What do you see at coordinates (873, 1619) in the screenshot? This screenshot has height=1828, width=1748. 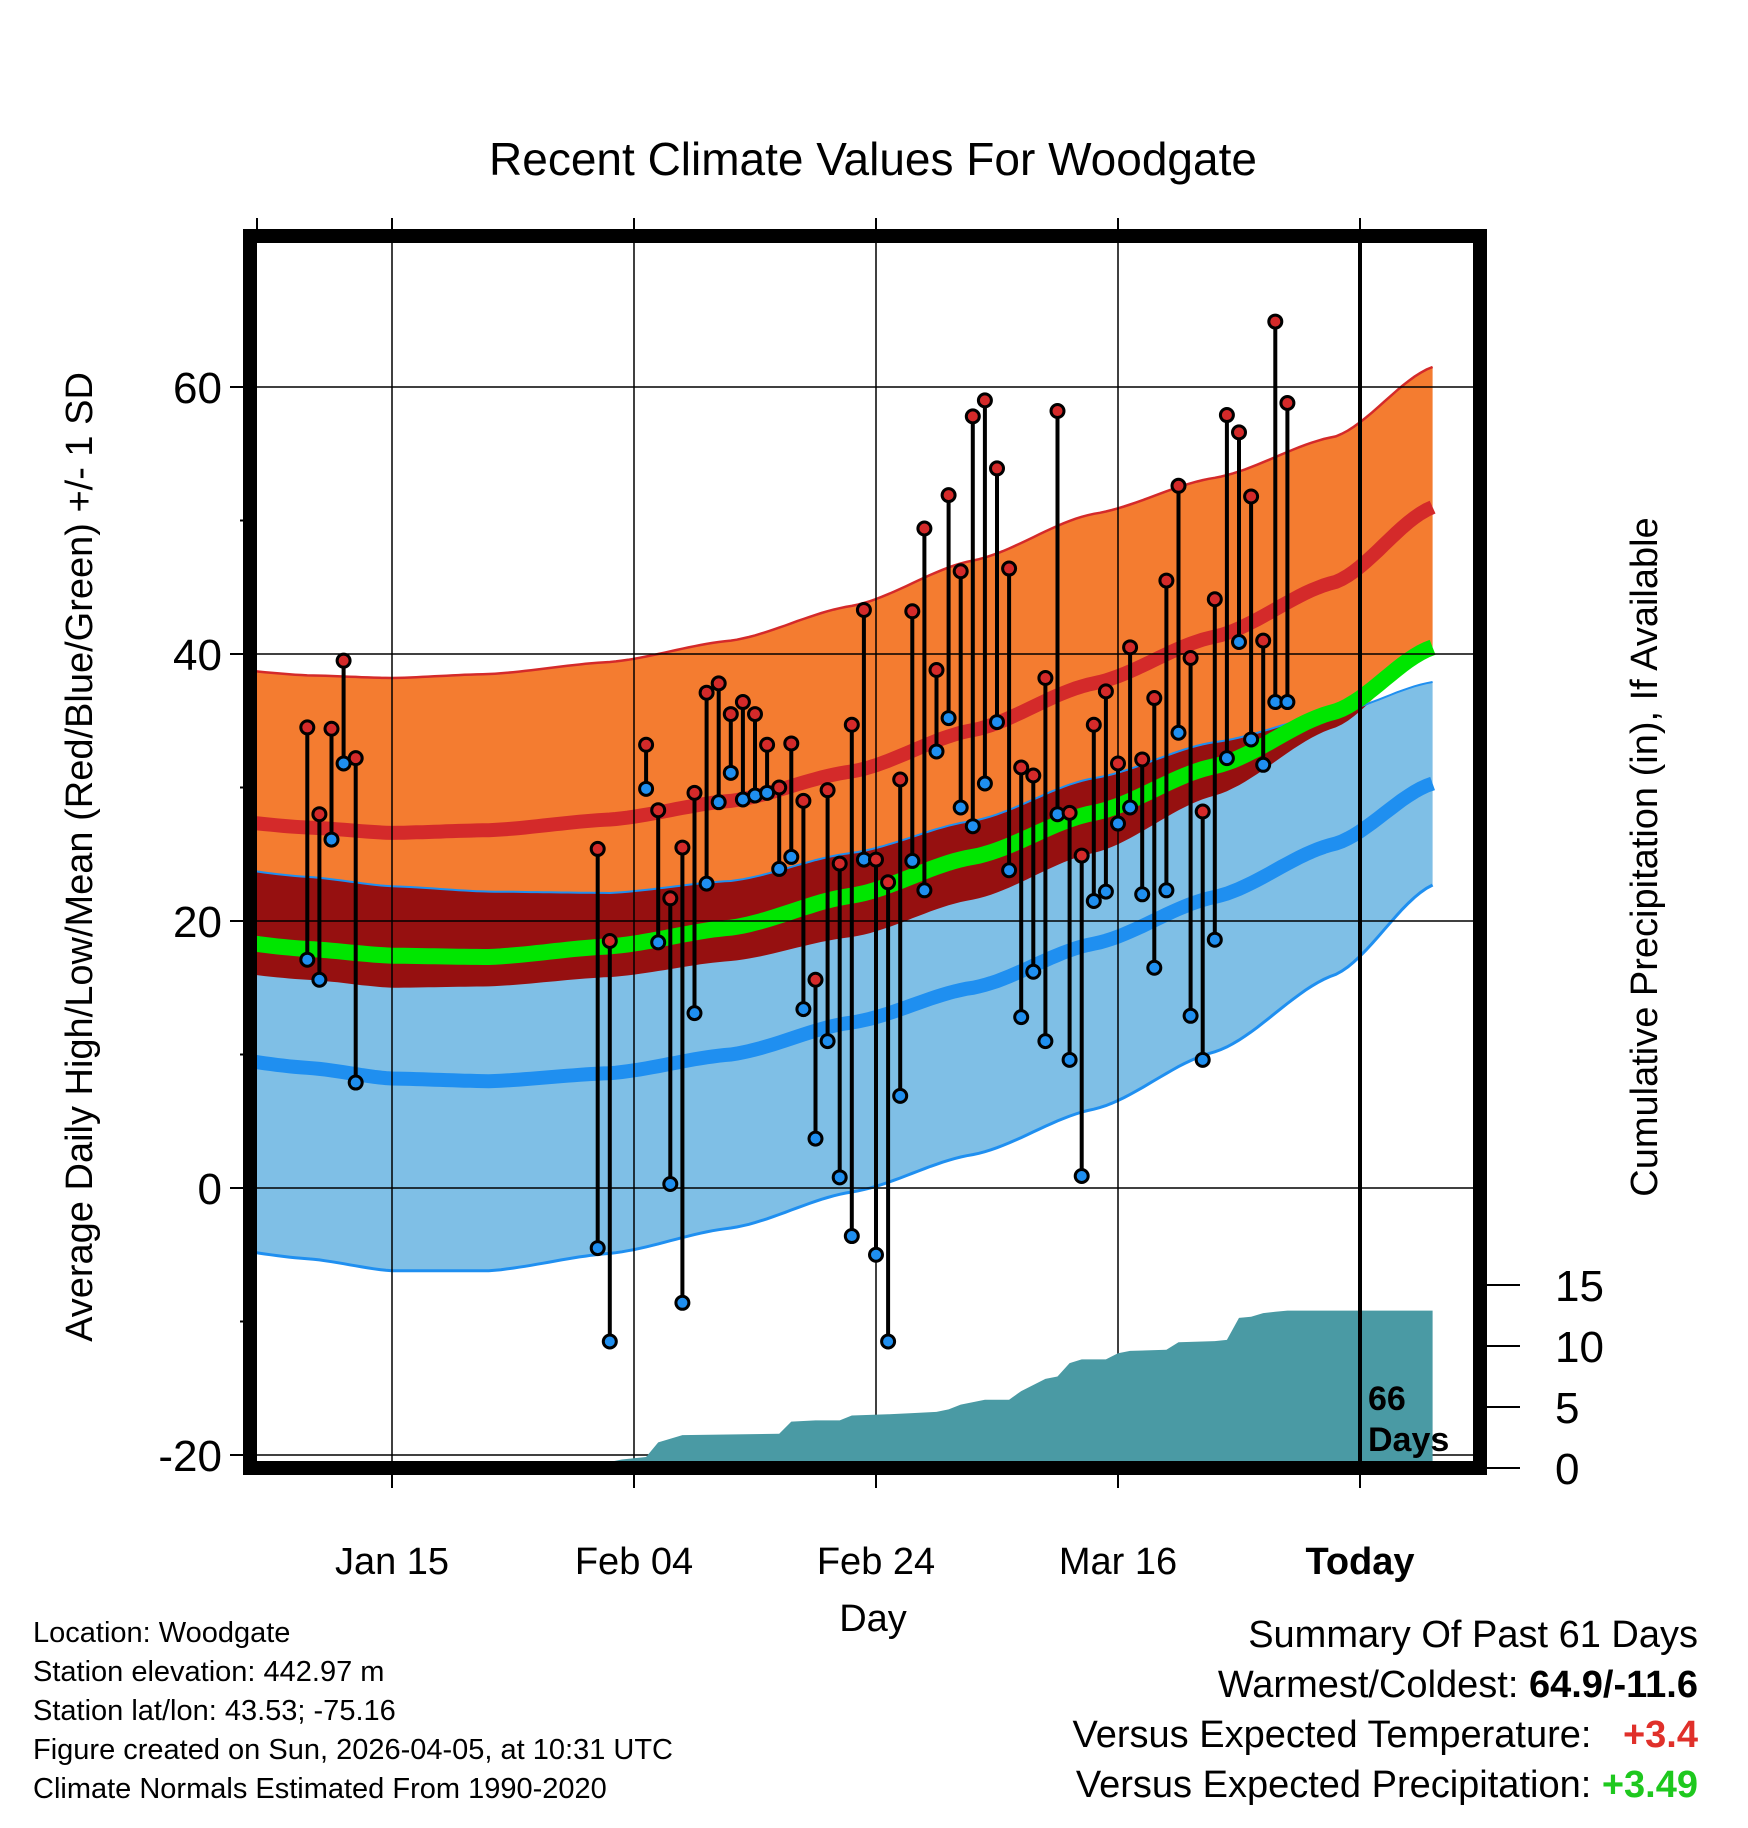 I see `x-axis-label: Day` at bounding box center [873, 1619].